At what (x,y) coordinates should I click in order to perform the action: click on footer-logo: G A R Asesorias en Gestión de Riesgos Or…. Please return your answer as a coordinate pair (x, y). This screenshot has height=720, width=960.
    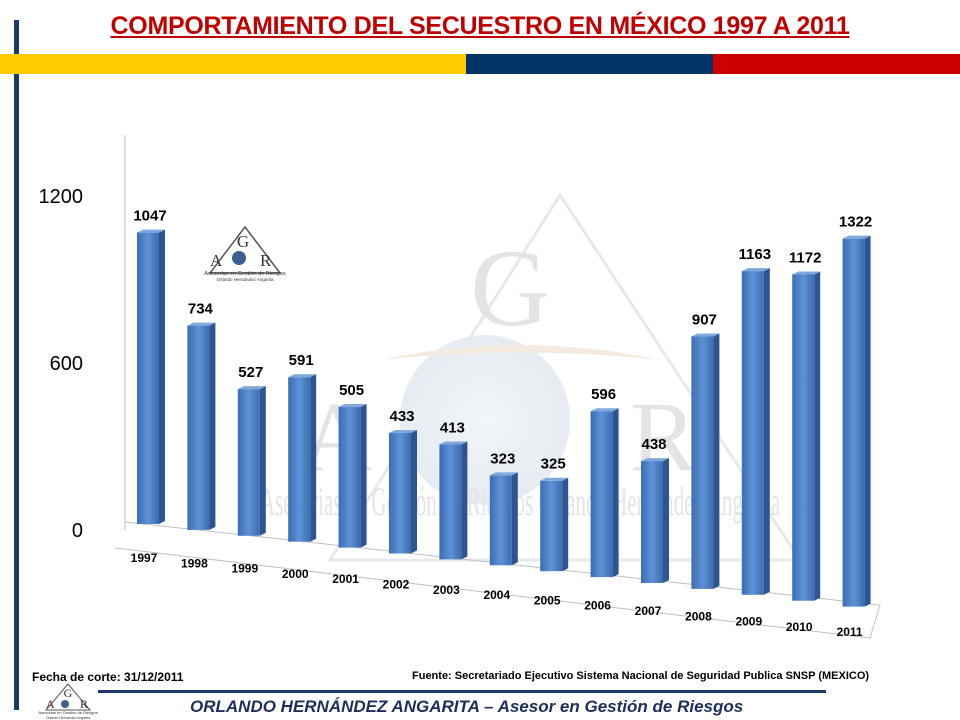
    Looking at the image, I should click on (68, 701).